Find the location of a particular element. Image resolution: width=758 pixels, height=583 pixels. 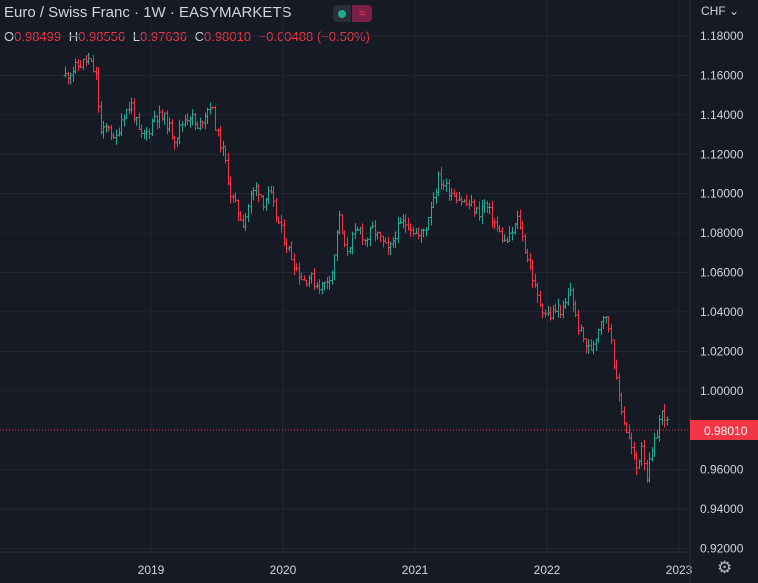

chevron-down-icon: ⌄ is located at coordinates (734, 11).